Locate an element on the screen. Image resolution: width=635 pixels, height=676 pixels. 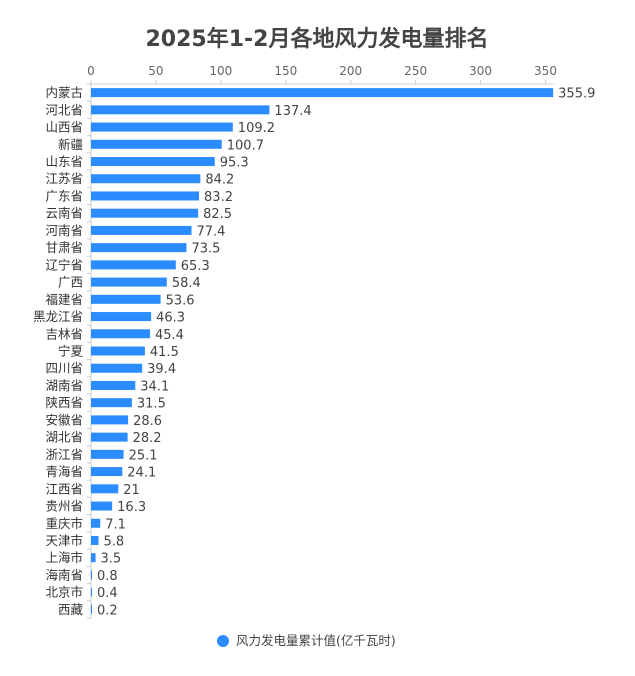
data-label: 53.6 is located at coordinates (180, 300).